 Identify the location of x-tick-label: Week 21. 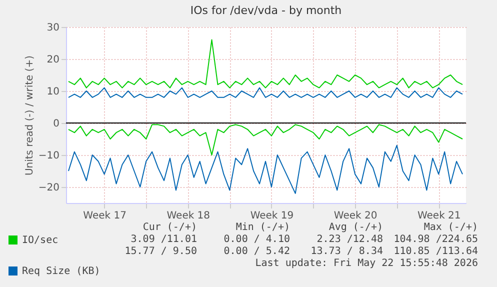
(439, 216).